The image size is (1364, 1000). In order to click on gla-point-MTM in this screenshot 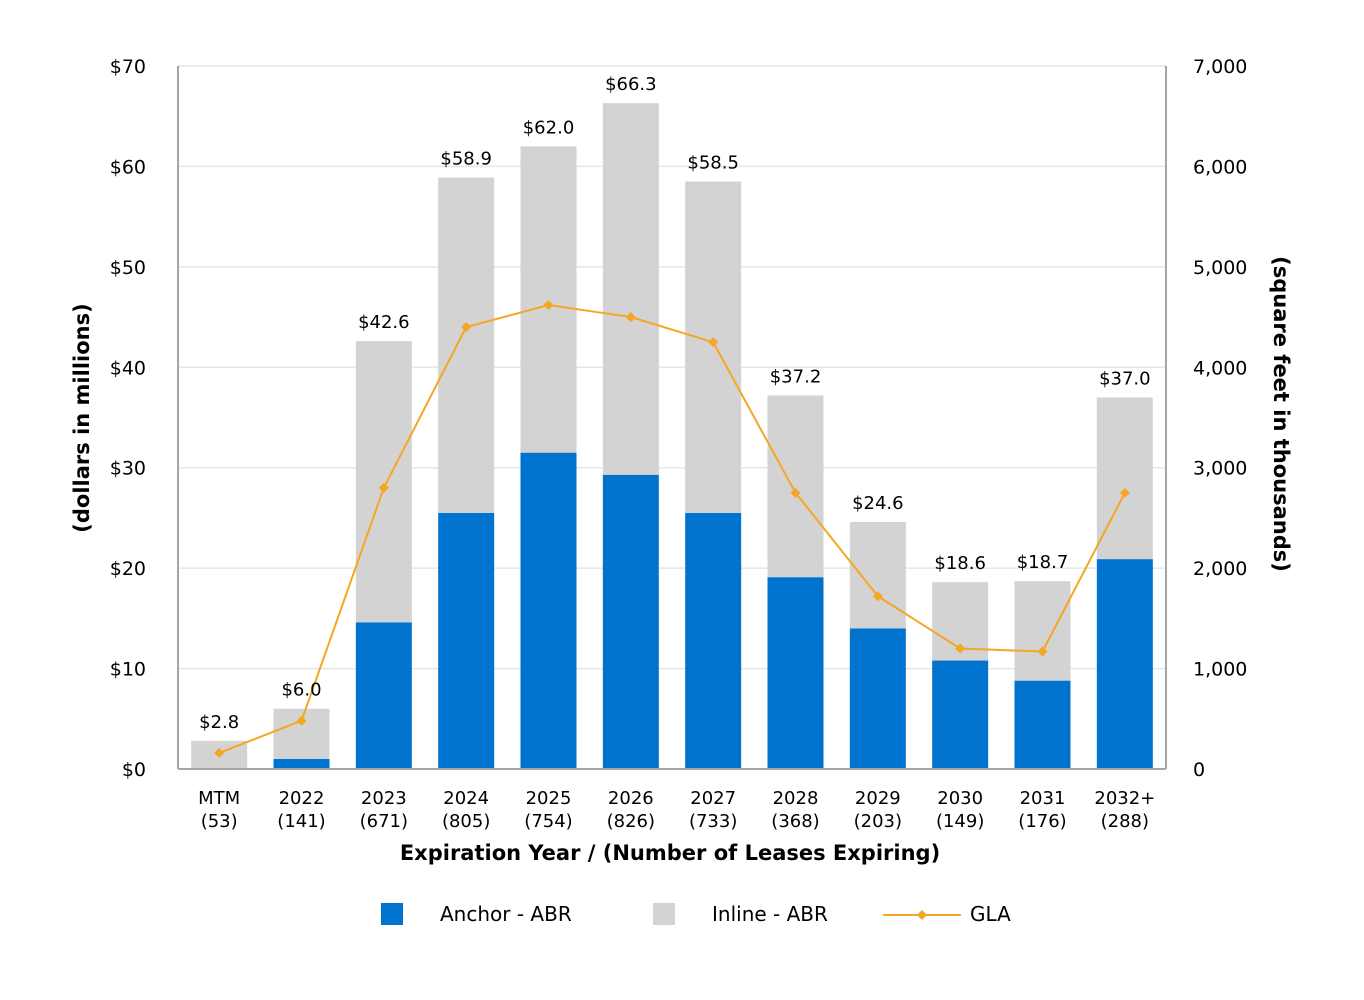, I will do `click(219, 752)`.